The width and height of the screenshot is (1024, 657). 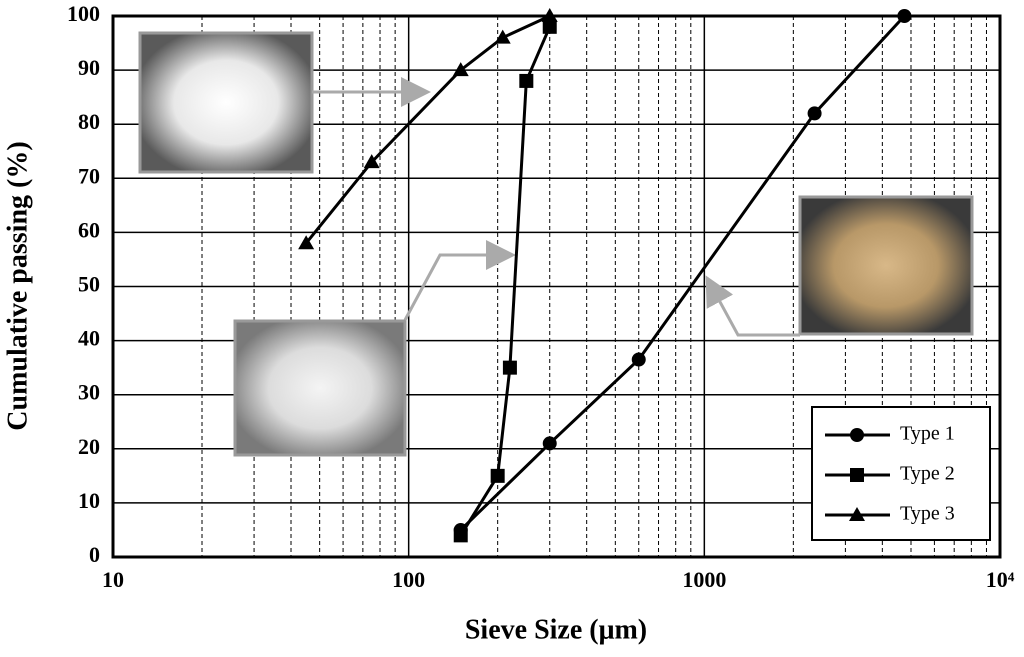 What do you see at coordinates (320, 388) in the screenshot?
I see `photo-type2` at bounding box center [320, 388].